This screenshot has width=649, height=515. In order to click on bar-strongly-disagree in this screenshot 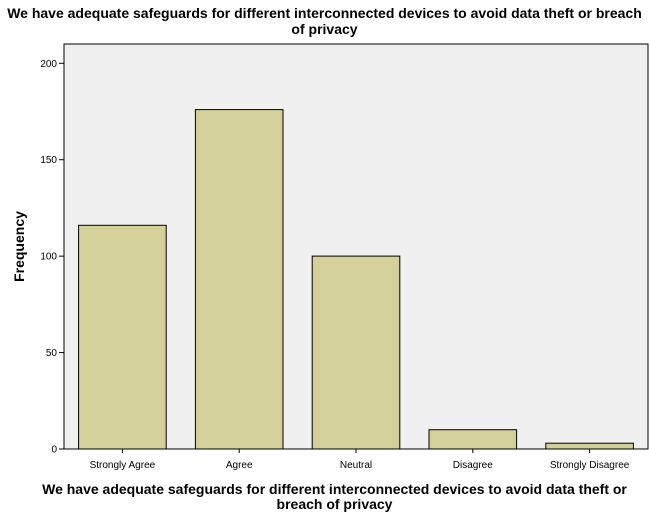, I will do `click(589, 446)`.